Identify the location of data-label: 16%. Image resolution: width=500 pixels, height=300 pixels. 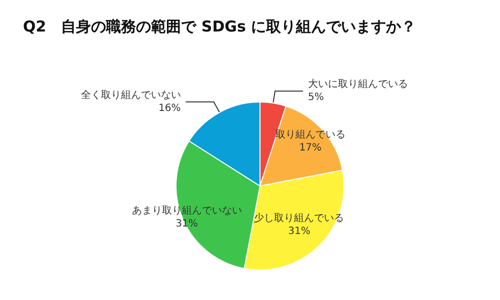
(169, 108).